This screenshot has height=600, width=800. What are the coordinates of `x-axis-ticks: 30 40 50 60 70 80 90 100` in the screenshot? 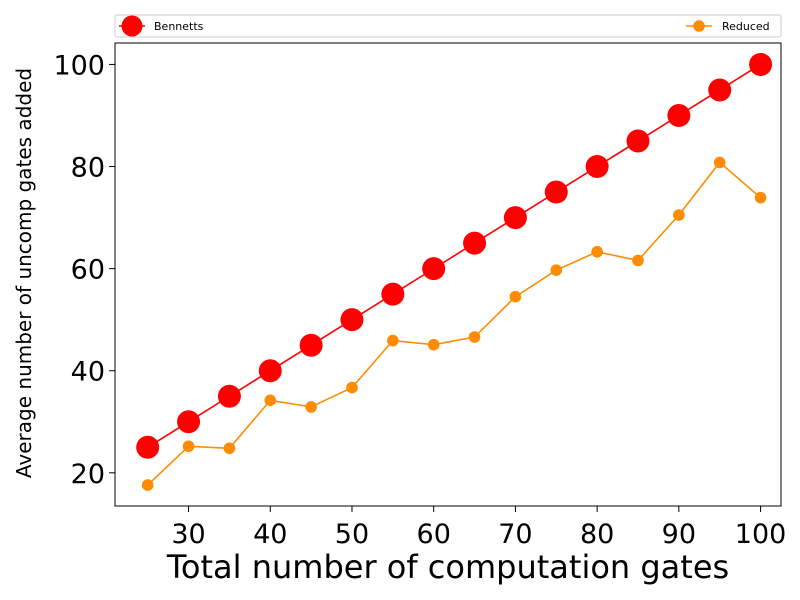 It's located at (478, 528).